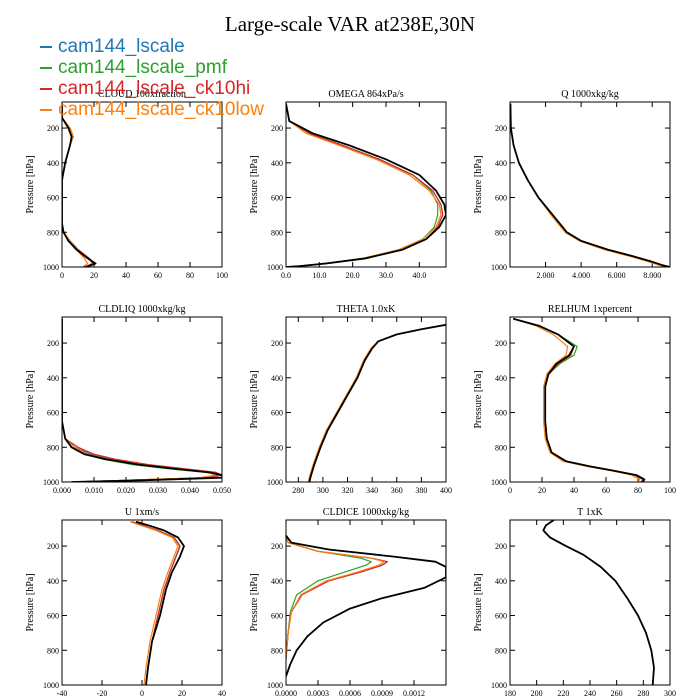 The image size is (700, 700). Describe the element at coordinates (446, 490) in the screenshot. I see `x-tick-label: 400` at that location.